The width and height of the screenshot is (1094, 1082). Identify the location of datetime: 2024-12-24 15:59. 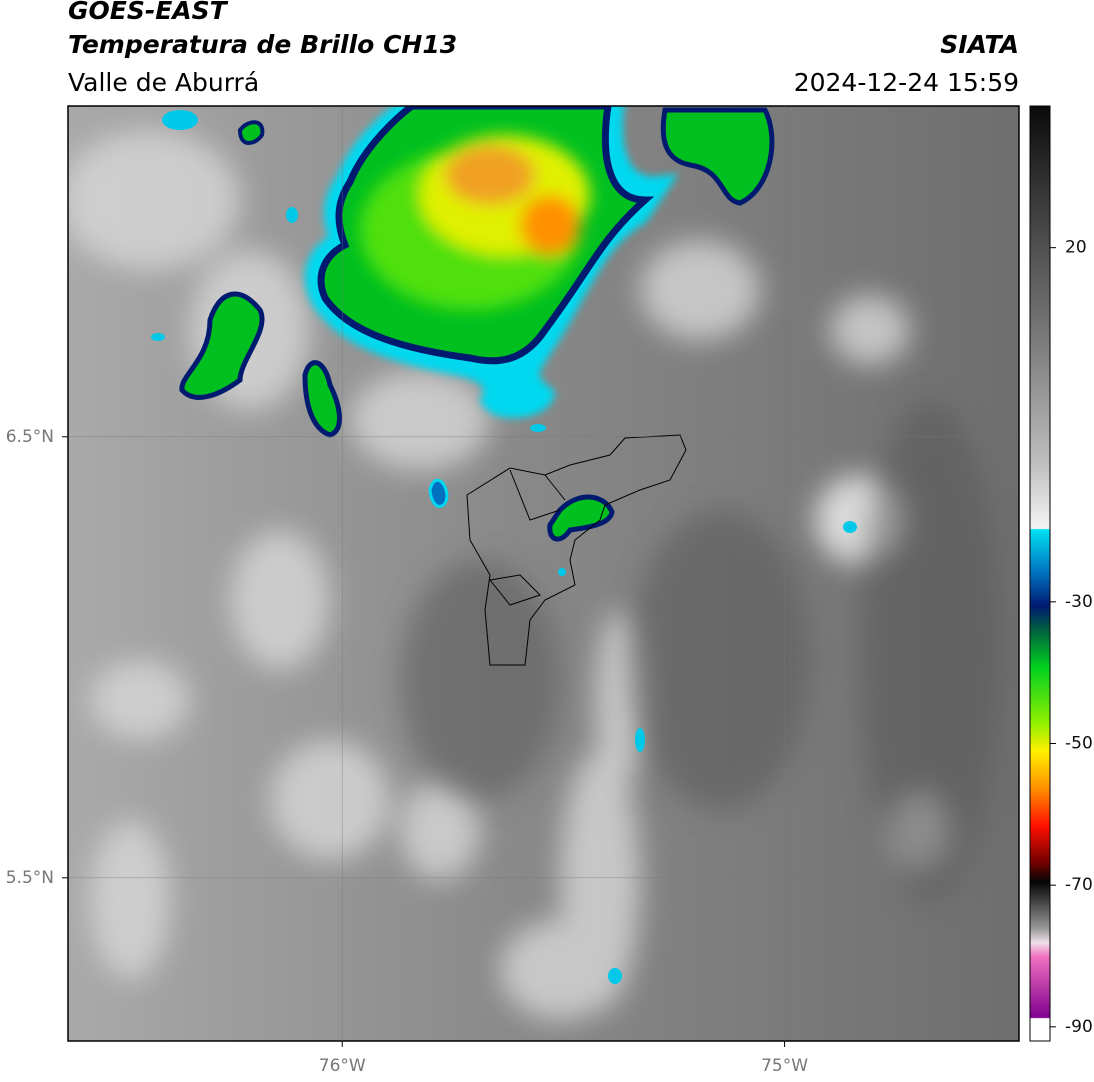
(906, 82).